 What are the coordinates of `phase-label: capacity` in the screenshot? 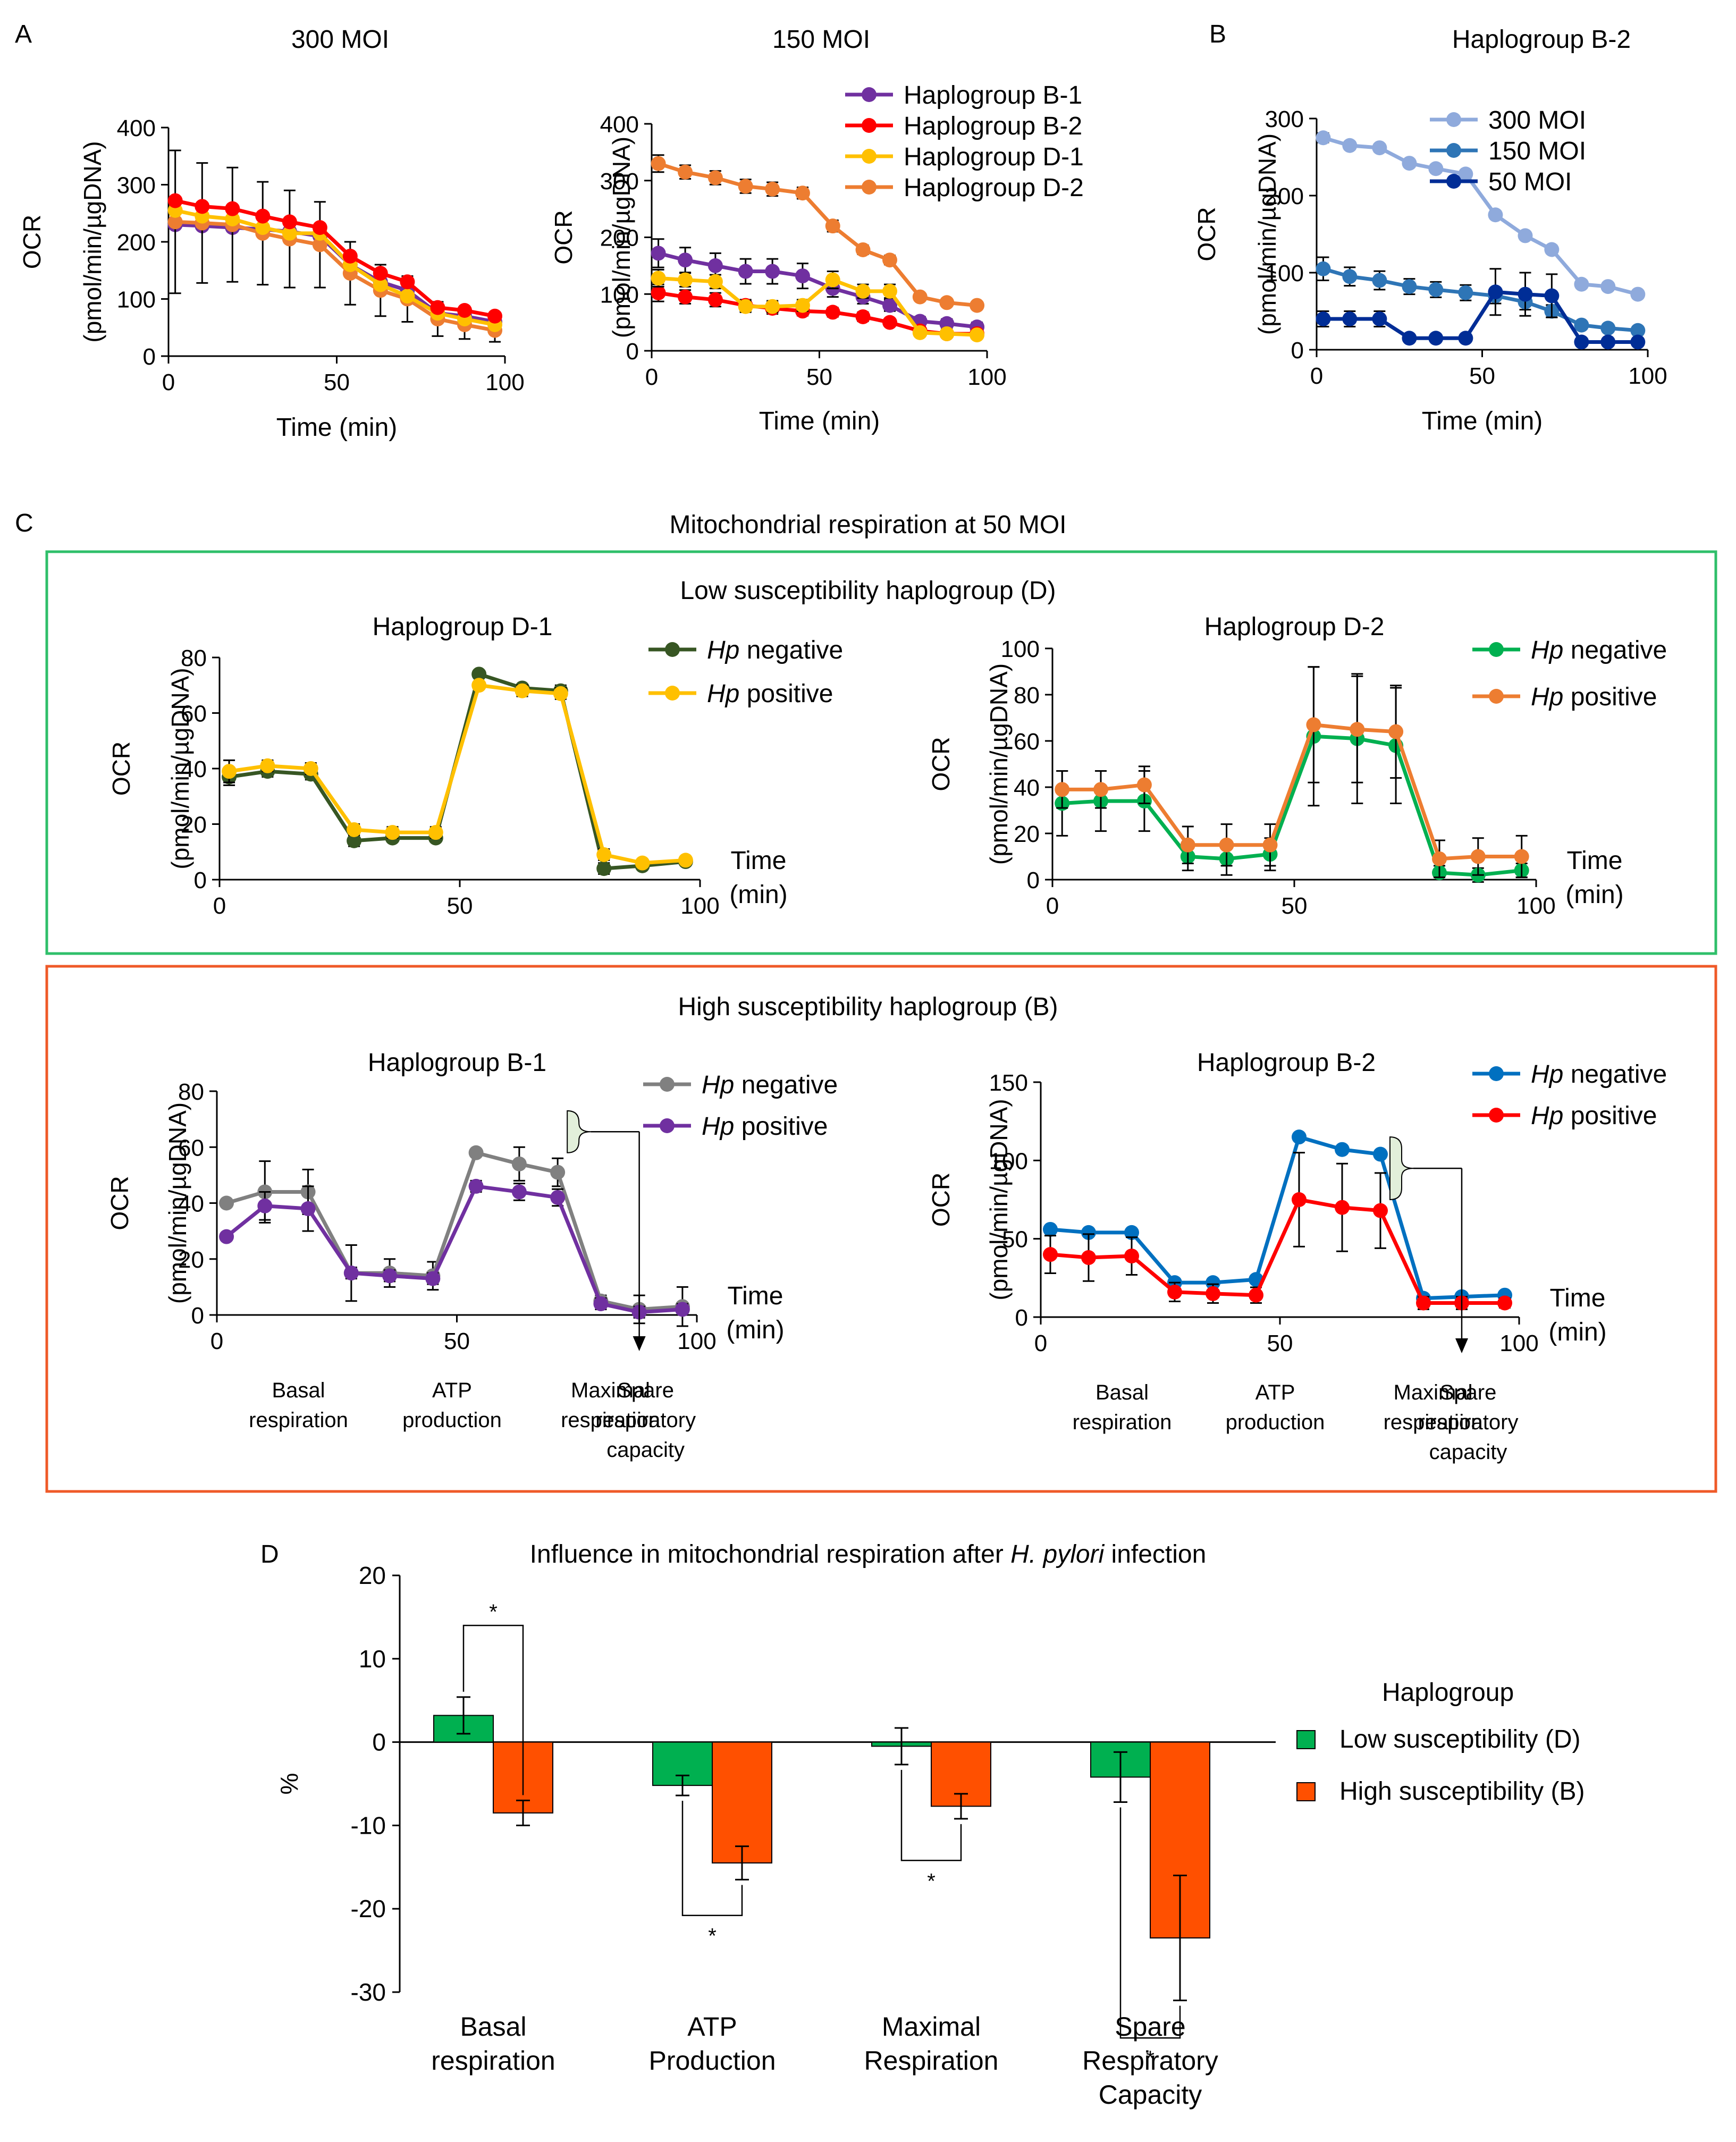 It's located at (645, 1450).